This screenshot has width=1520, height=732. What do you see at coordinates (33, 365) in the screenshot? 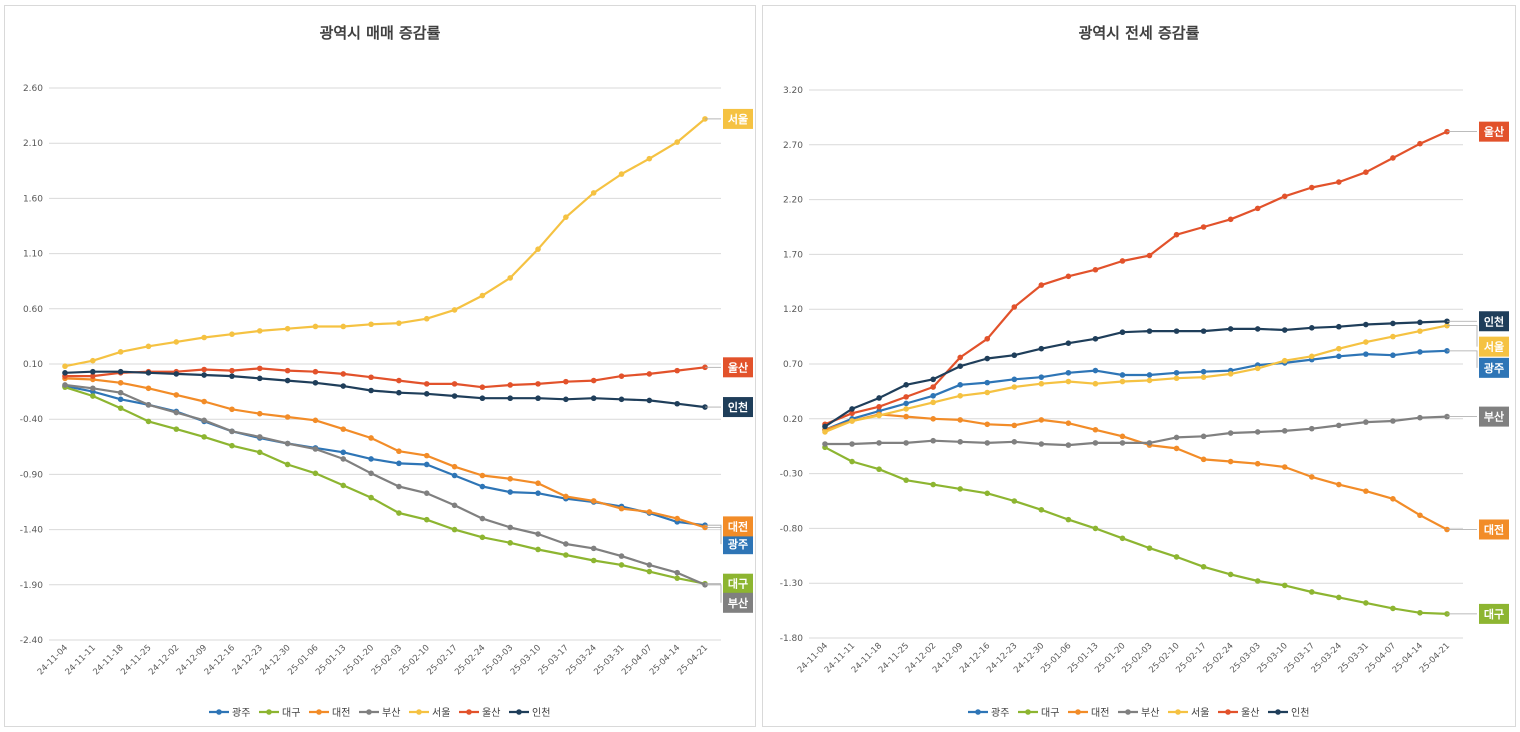
I see `y-tick-label: 0.10` at bounding box center [33, 365].